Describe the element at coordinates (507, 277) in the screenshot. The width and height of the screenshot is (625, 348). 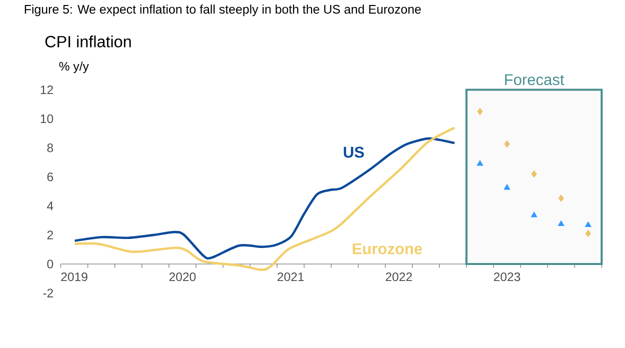
I see `x-tick-label: 2023` at that location.